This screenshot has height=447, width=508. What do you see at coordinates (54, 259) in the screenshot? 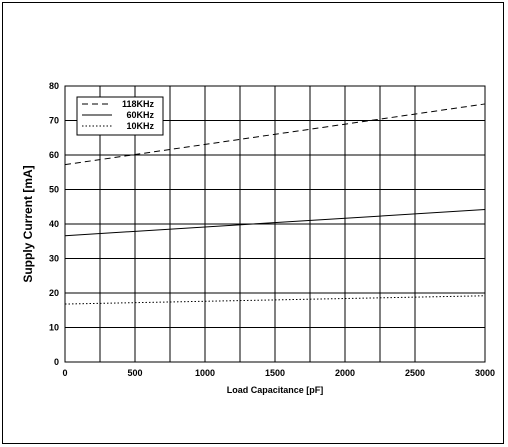
I see `y-tick-label: 30` at bounding box center [54, 259].